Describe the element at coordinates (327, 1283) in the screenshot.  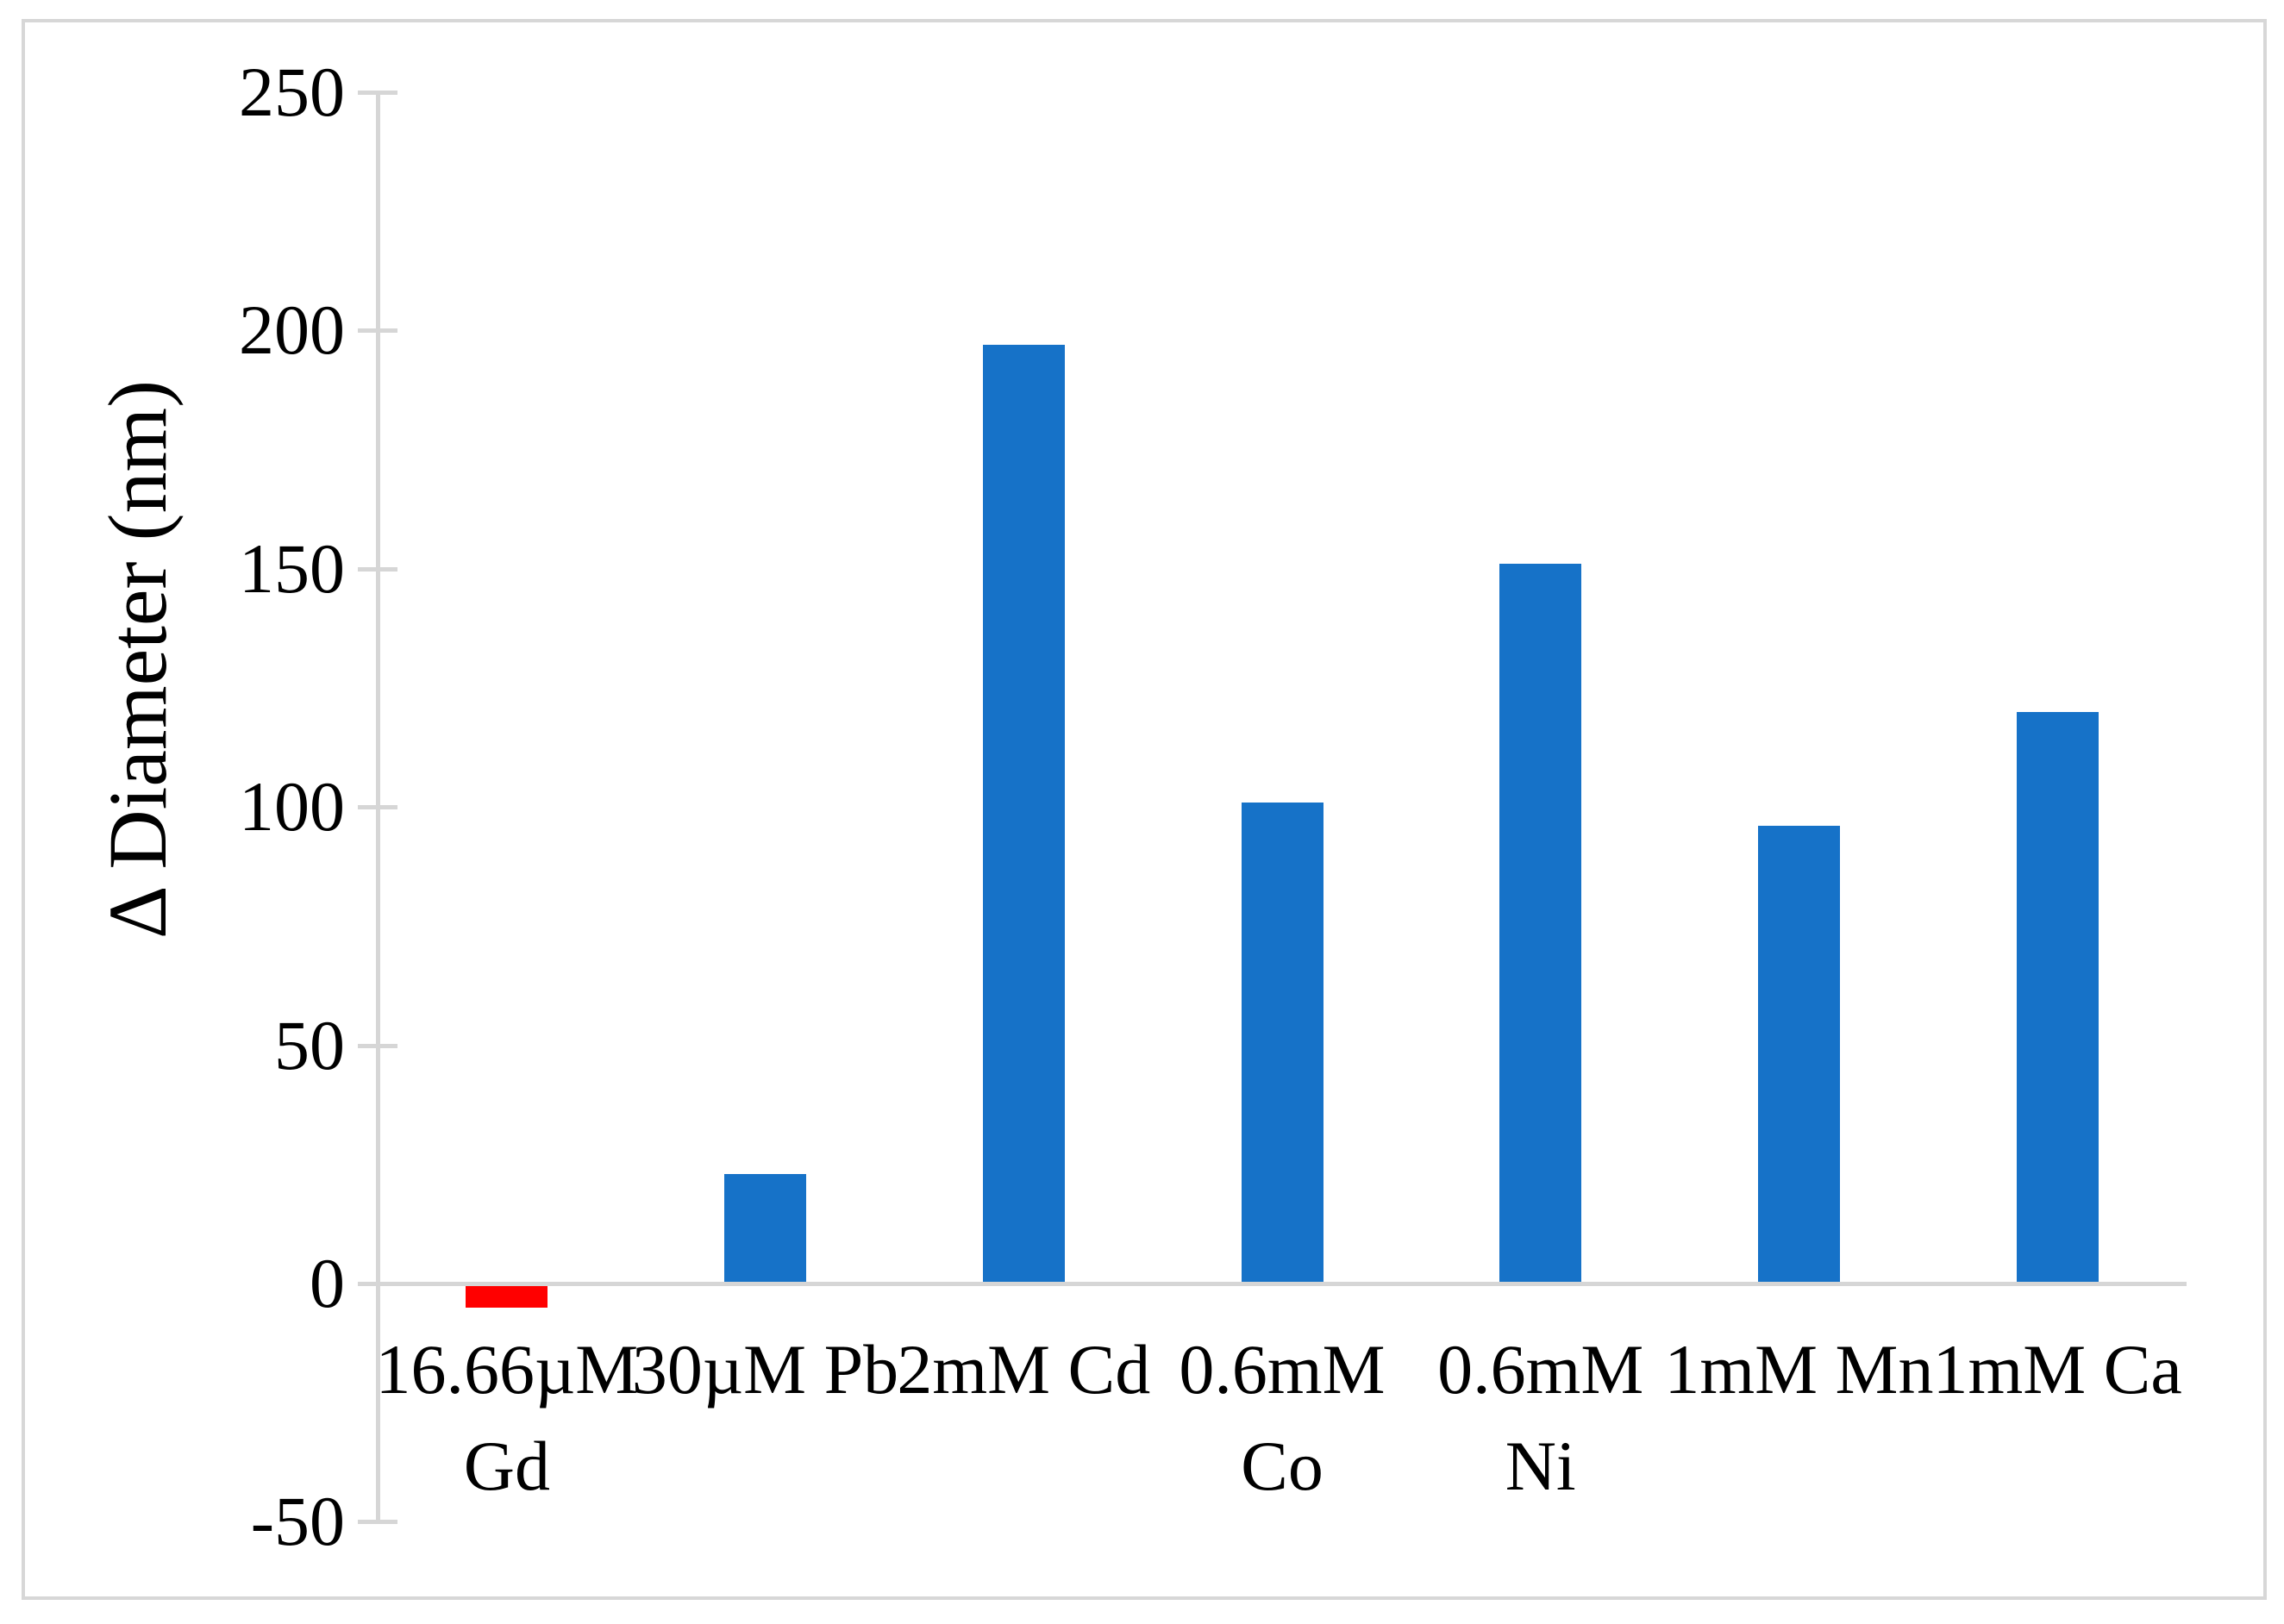
I see `y-tick-label: 0` at that location.